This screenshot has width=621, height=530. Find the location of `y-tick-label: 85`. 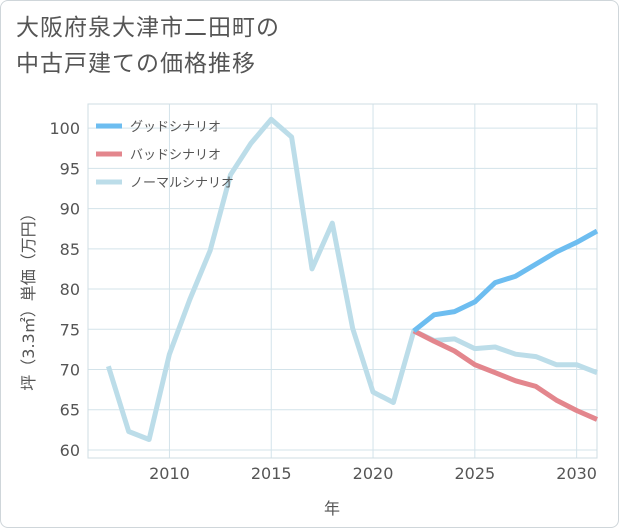

y-tick-label: 85 is located at coordinates (70, 249).